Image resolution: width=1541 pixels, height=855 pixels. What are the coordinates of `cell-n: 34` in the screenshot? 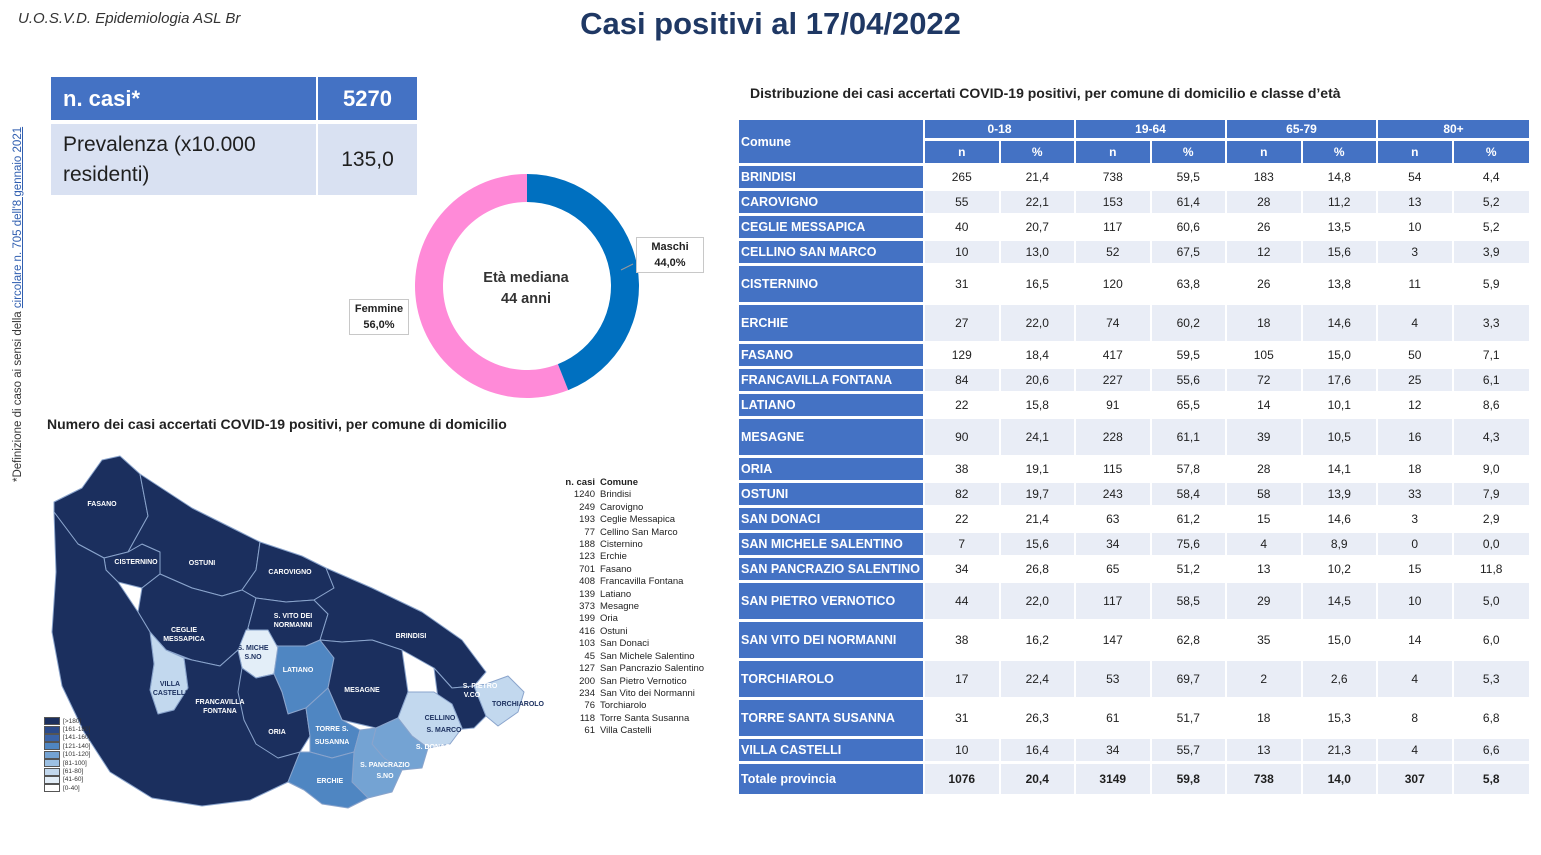 It's located at (1114, 751).